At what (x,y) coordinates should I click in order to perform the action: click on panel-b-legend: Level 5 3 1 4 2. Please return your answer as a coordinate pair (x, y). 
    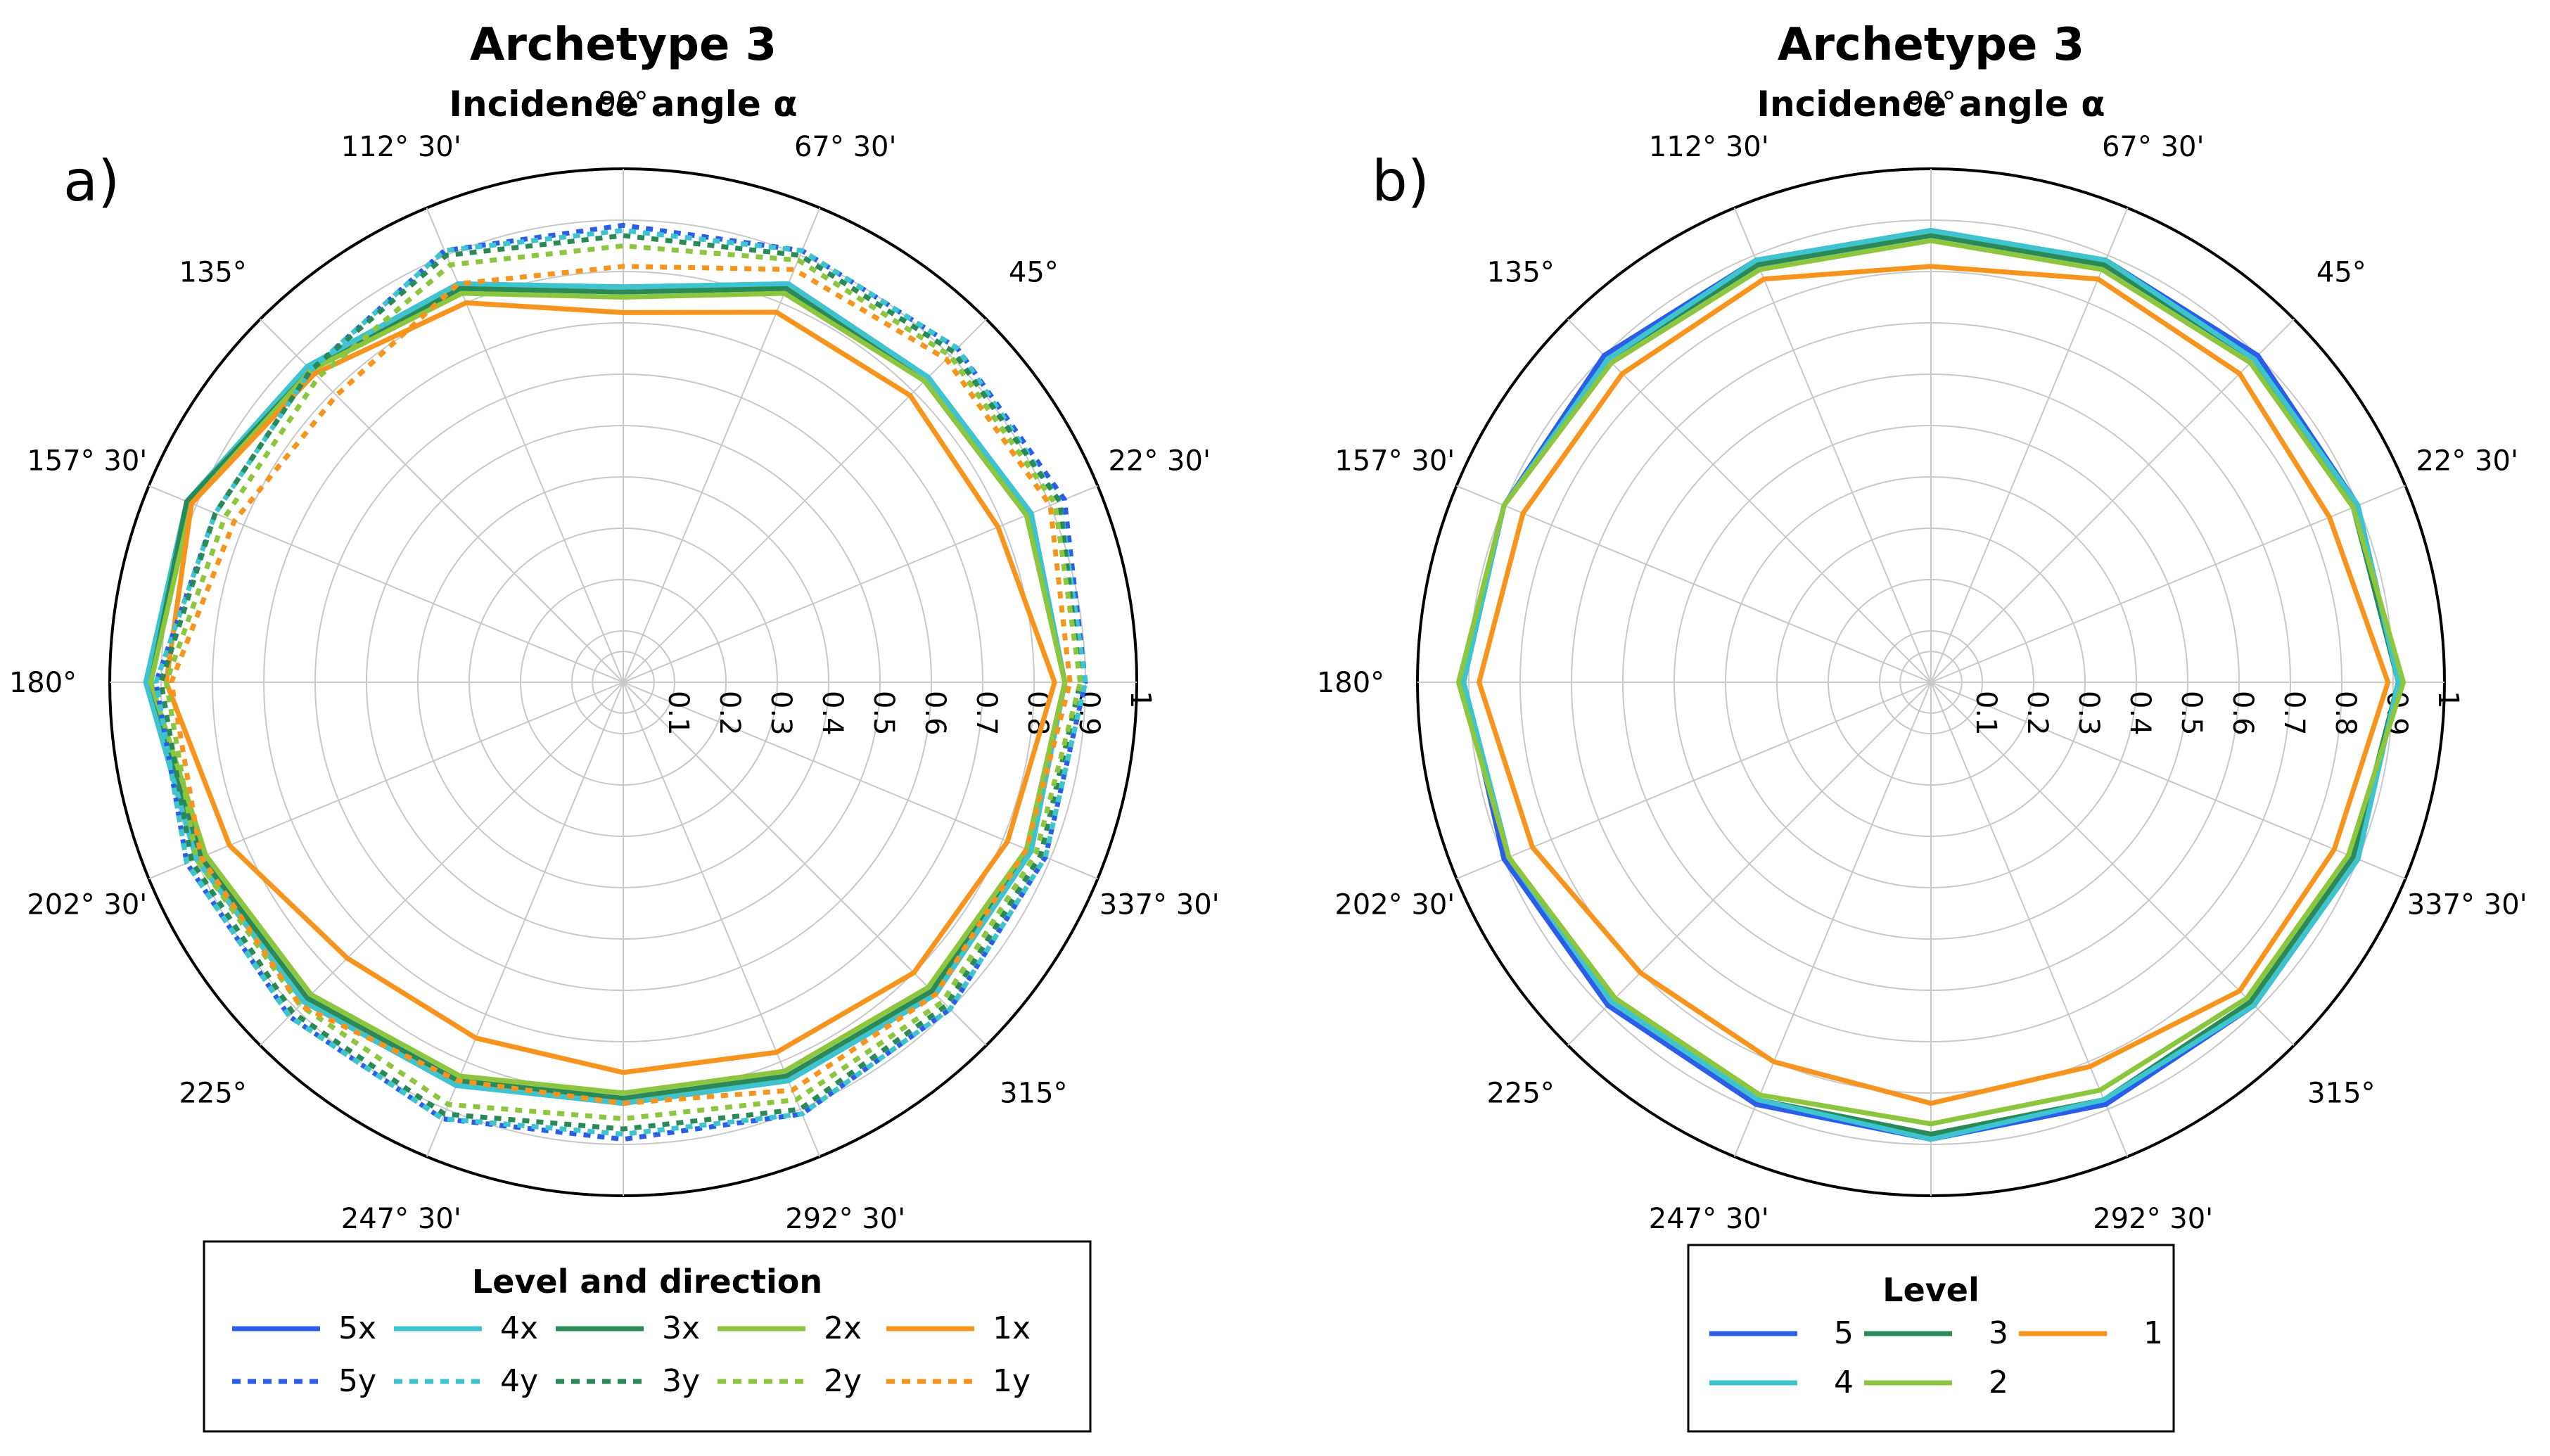
    Looking at the image, I should click on (1931, 1338).